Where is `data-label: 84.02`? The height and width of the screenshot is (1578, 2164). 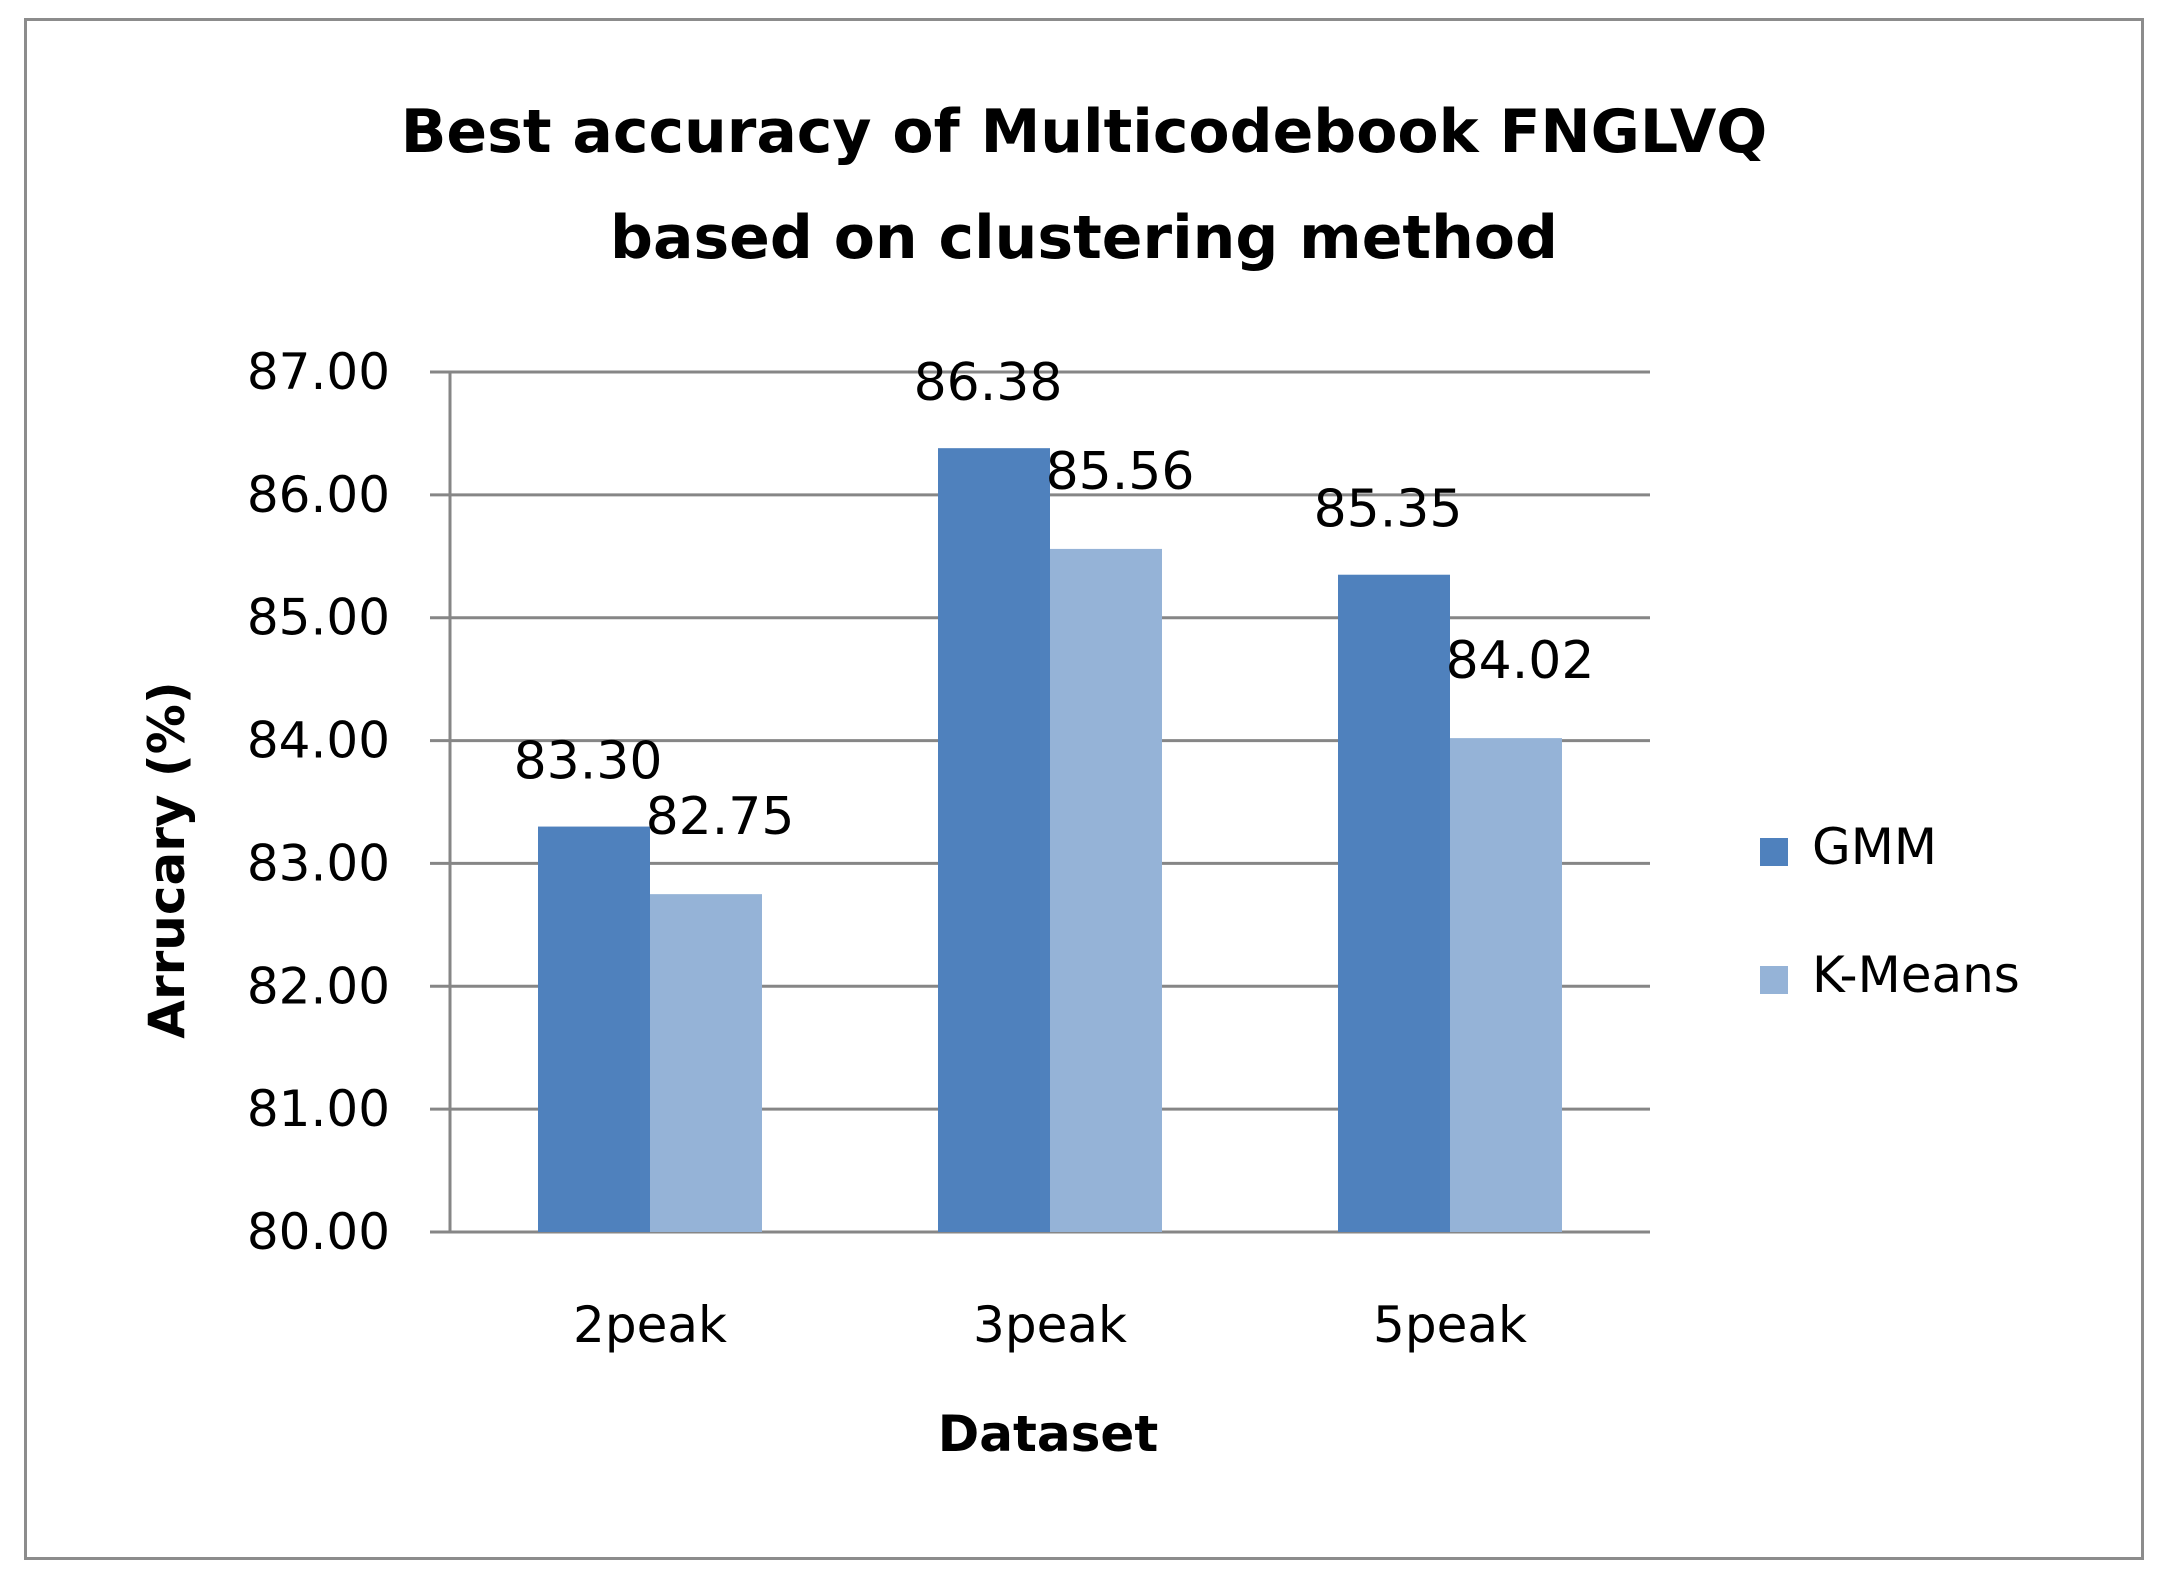 data-label: 84.02 is located at coordinates (1520, 661).